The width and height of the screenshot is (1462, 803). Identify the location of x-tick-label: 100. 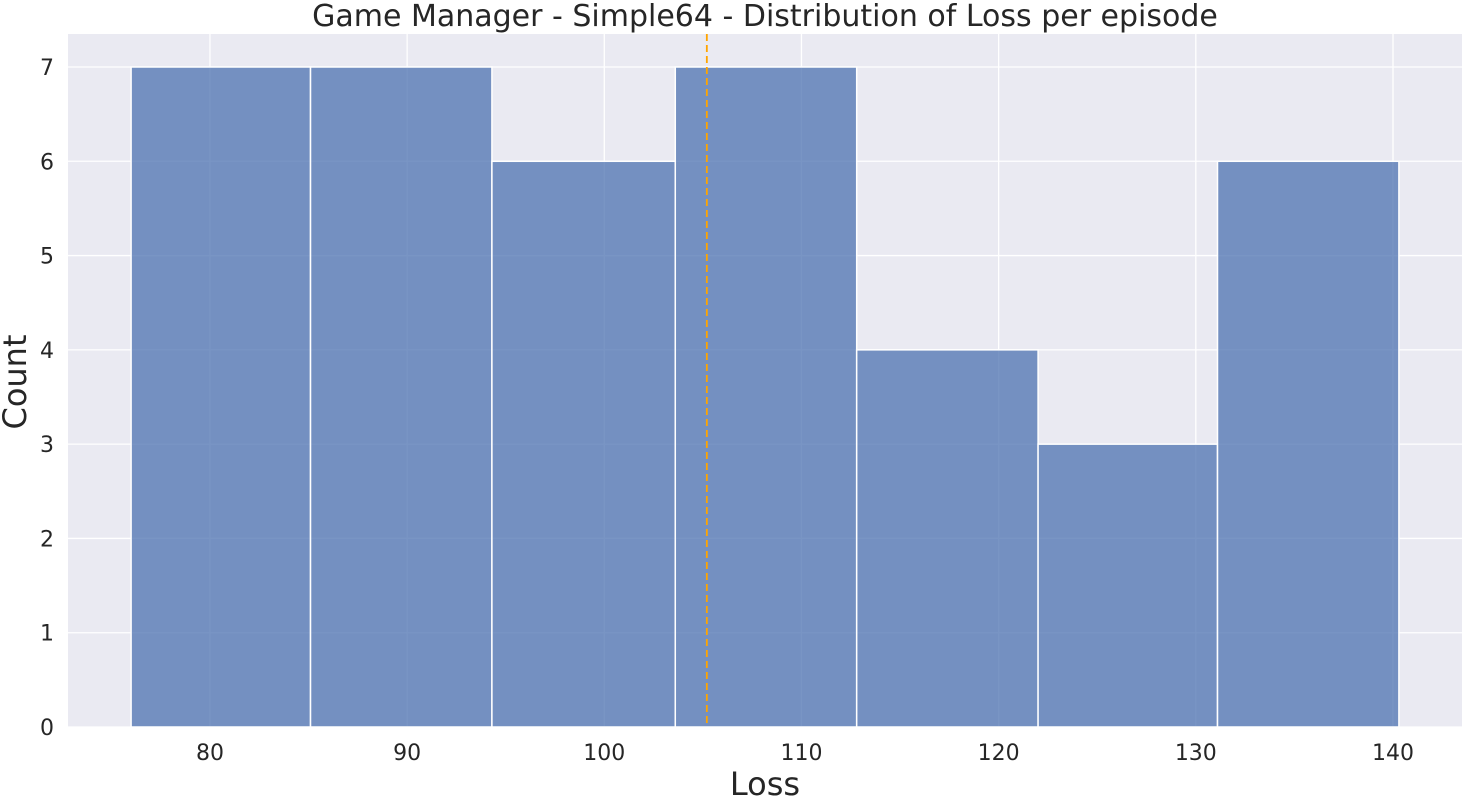
(604, 753).